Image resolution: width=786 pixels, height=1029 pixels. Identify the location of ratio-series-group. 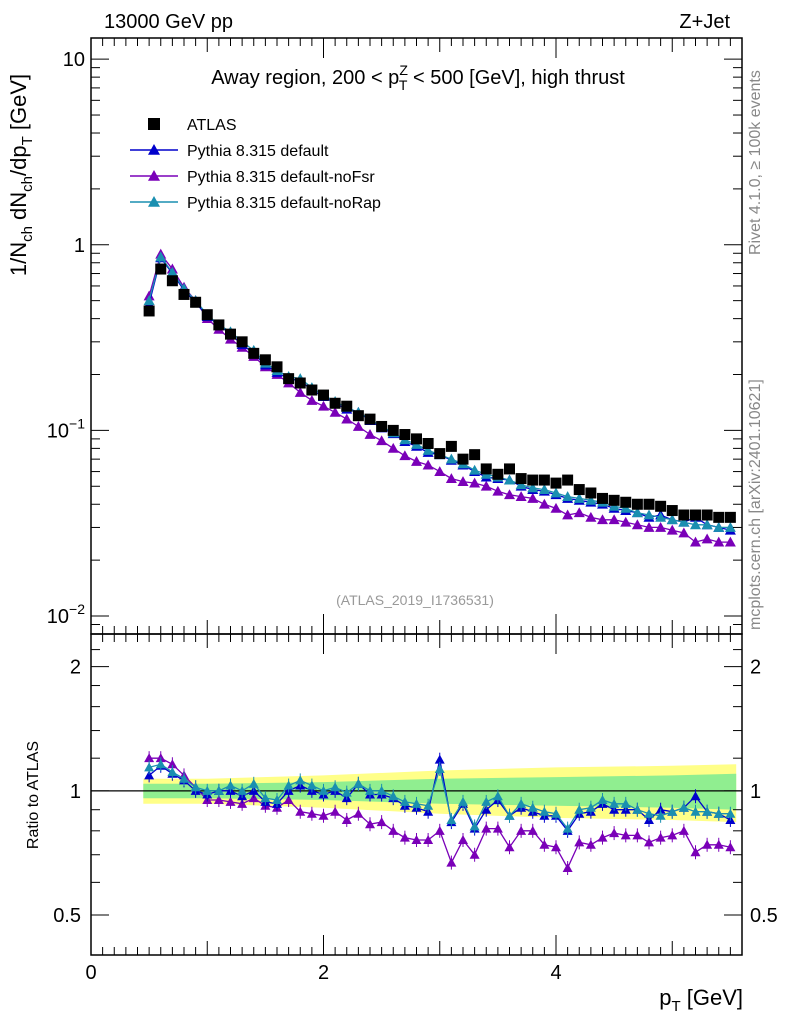
(440, 813).